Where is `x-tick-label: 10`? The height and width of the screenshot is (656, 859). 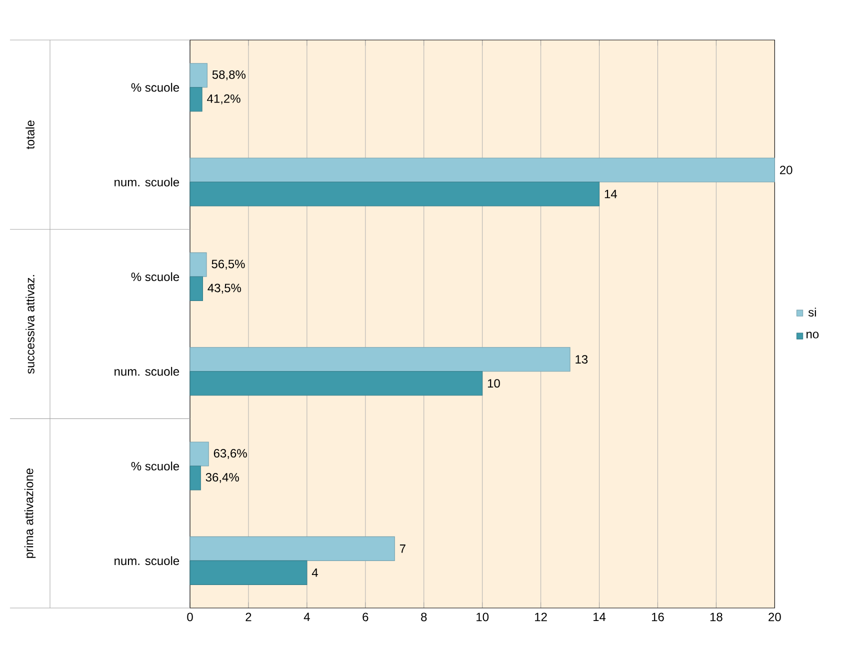 x-tick-label: 10 is located at coordinates (482, 617).